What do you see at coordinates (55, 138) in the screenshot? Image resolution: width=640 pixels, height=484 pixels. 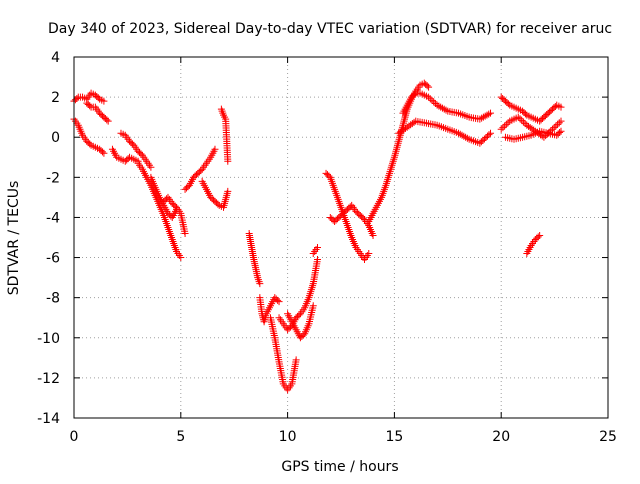 I see `y-tick-label-7: 0` at bounding box center [55, 138].